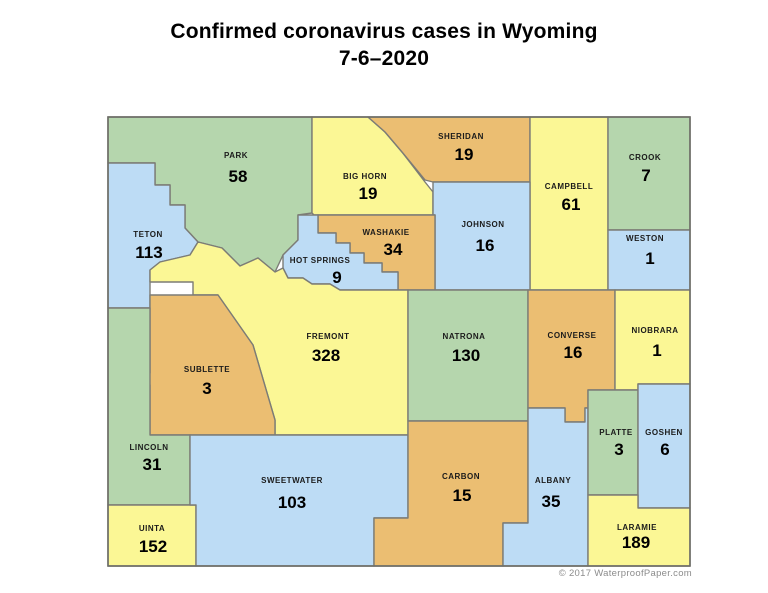 Image resolution: width=768 pixels, height=593 pixels. Describe the element at coordinates (656, 350) in the screenshot. I see `county-cases-niobrara: 1` at that location.